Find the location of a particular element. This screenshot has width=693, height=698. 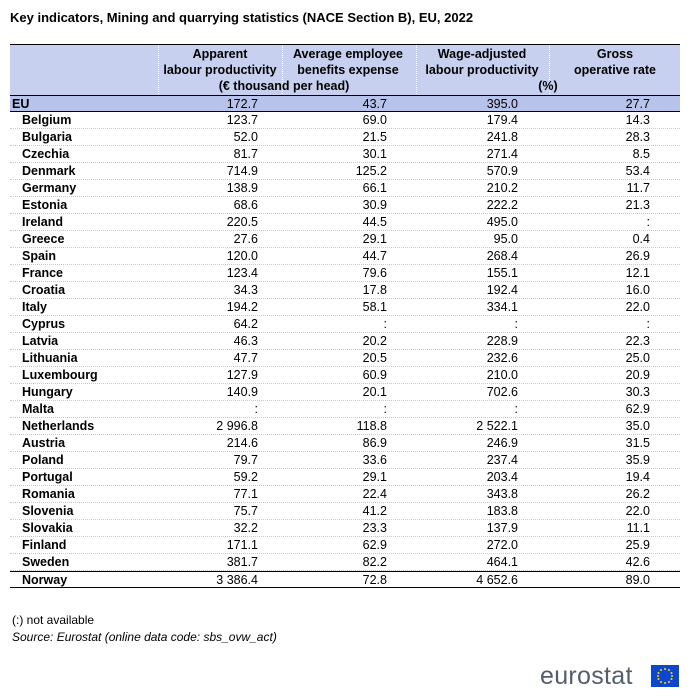

row-label: Bulgaria is located at coordinates (47, 137).